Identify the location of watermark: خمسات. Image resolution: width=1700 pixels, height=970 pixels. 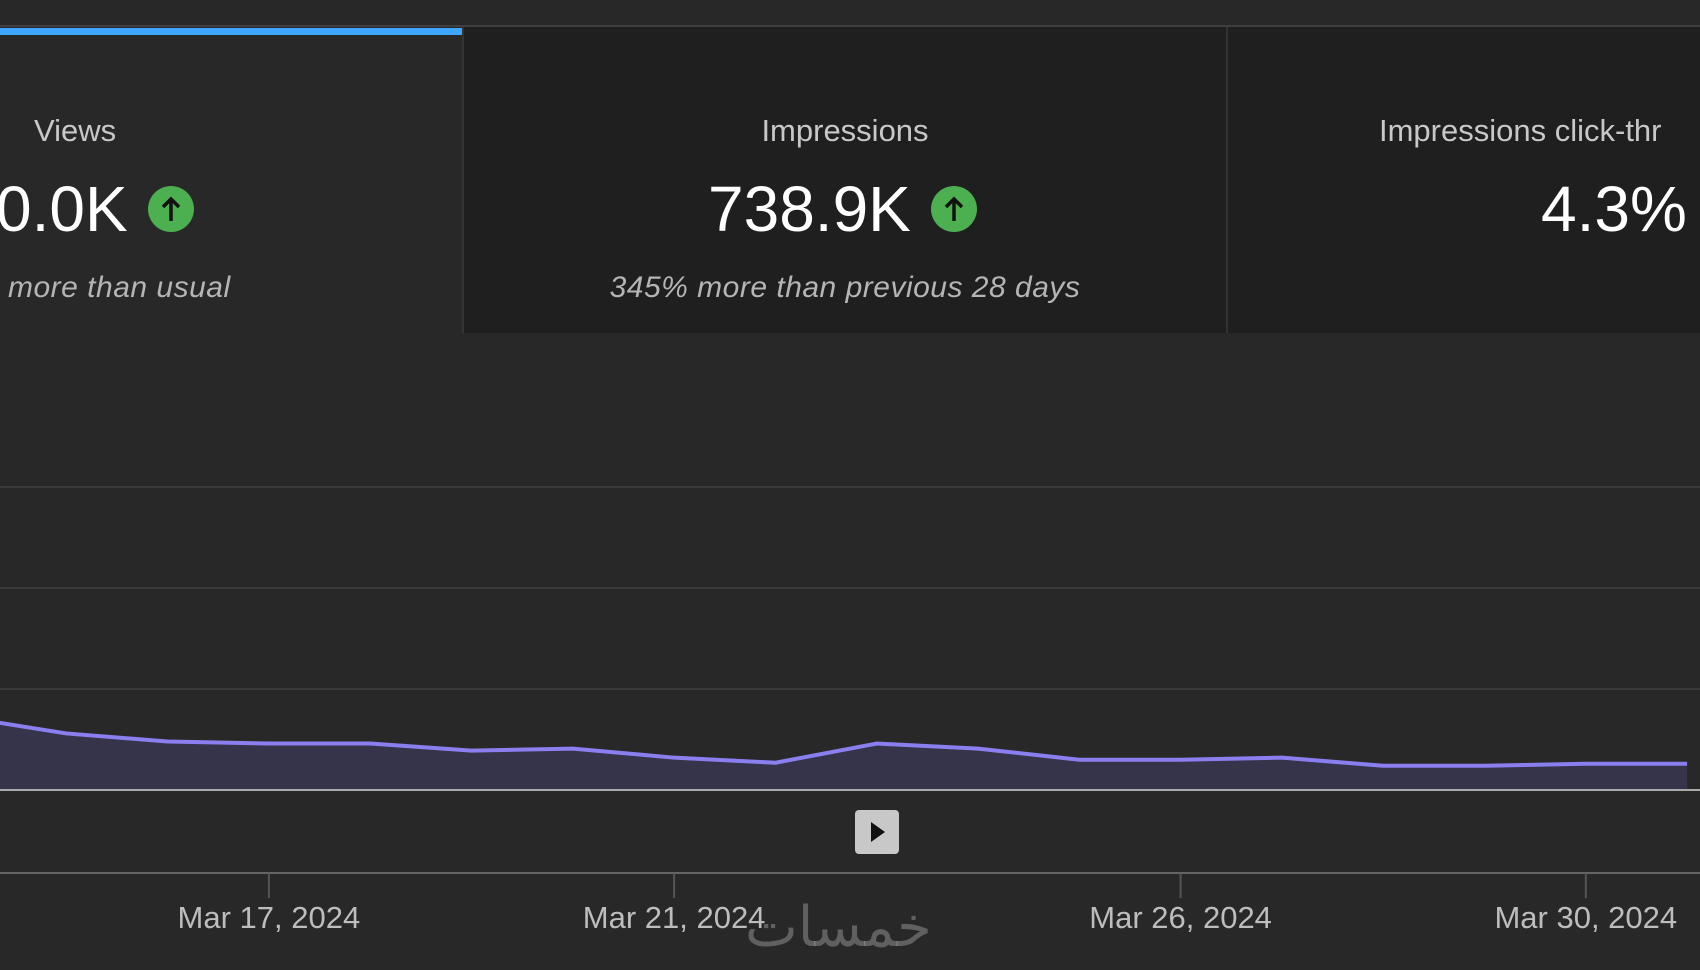
(838, 927).